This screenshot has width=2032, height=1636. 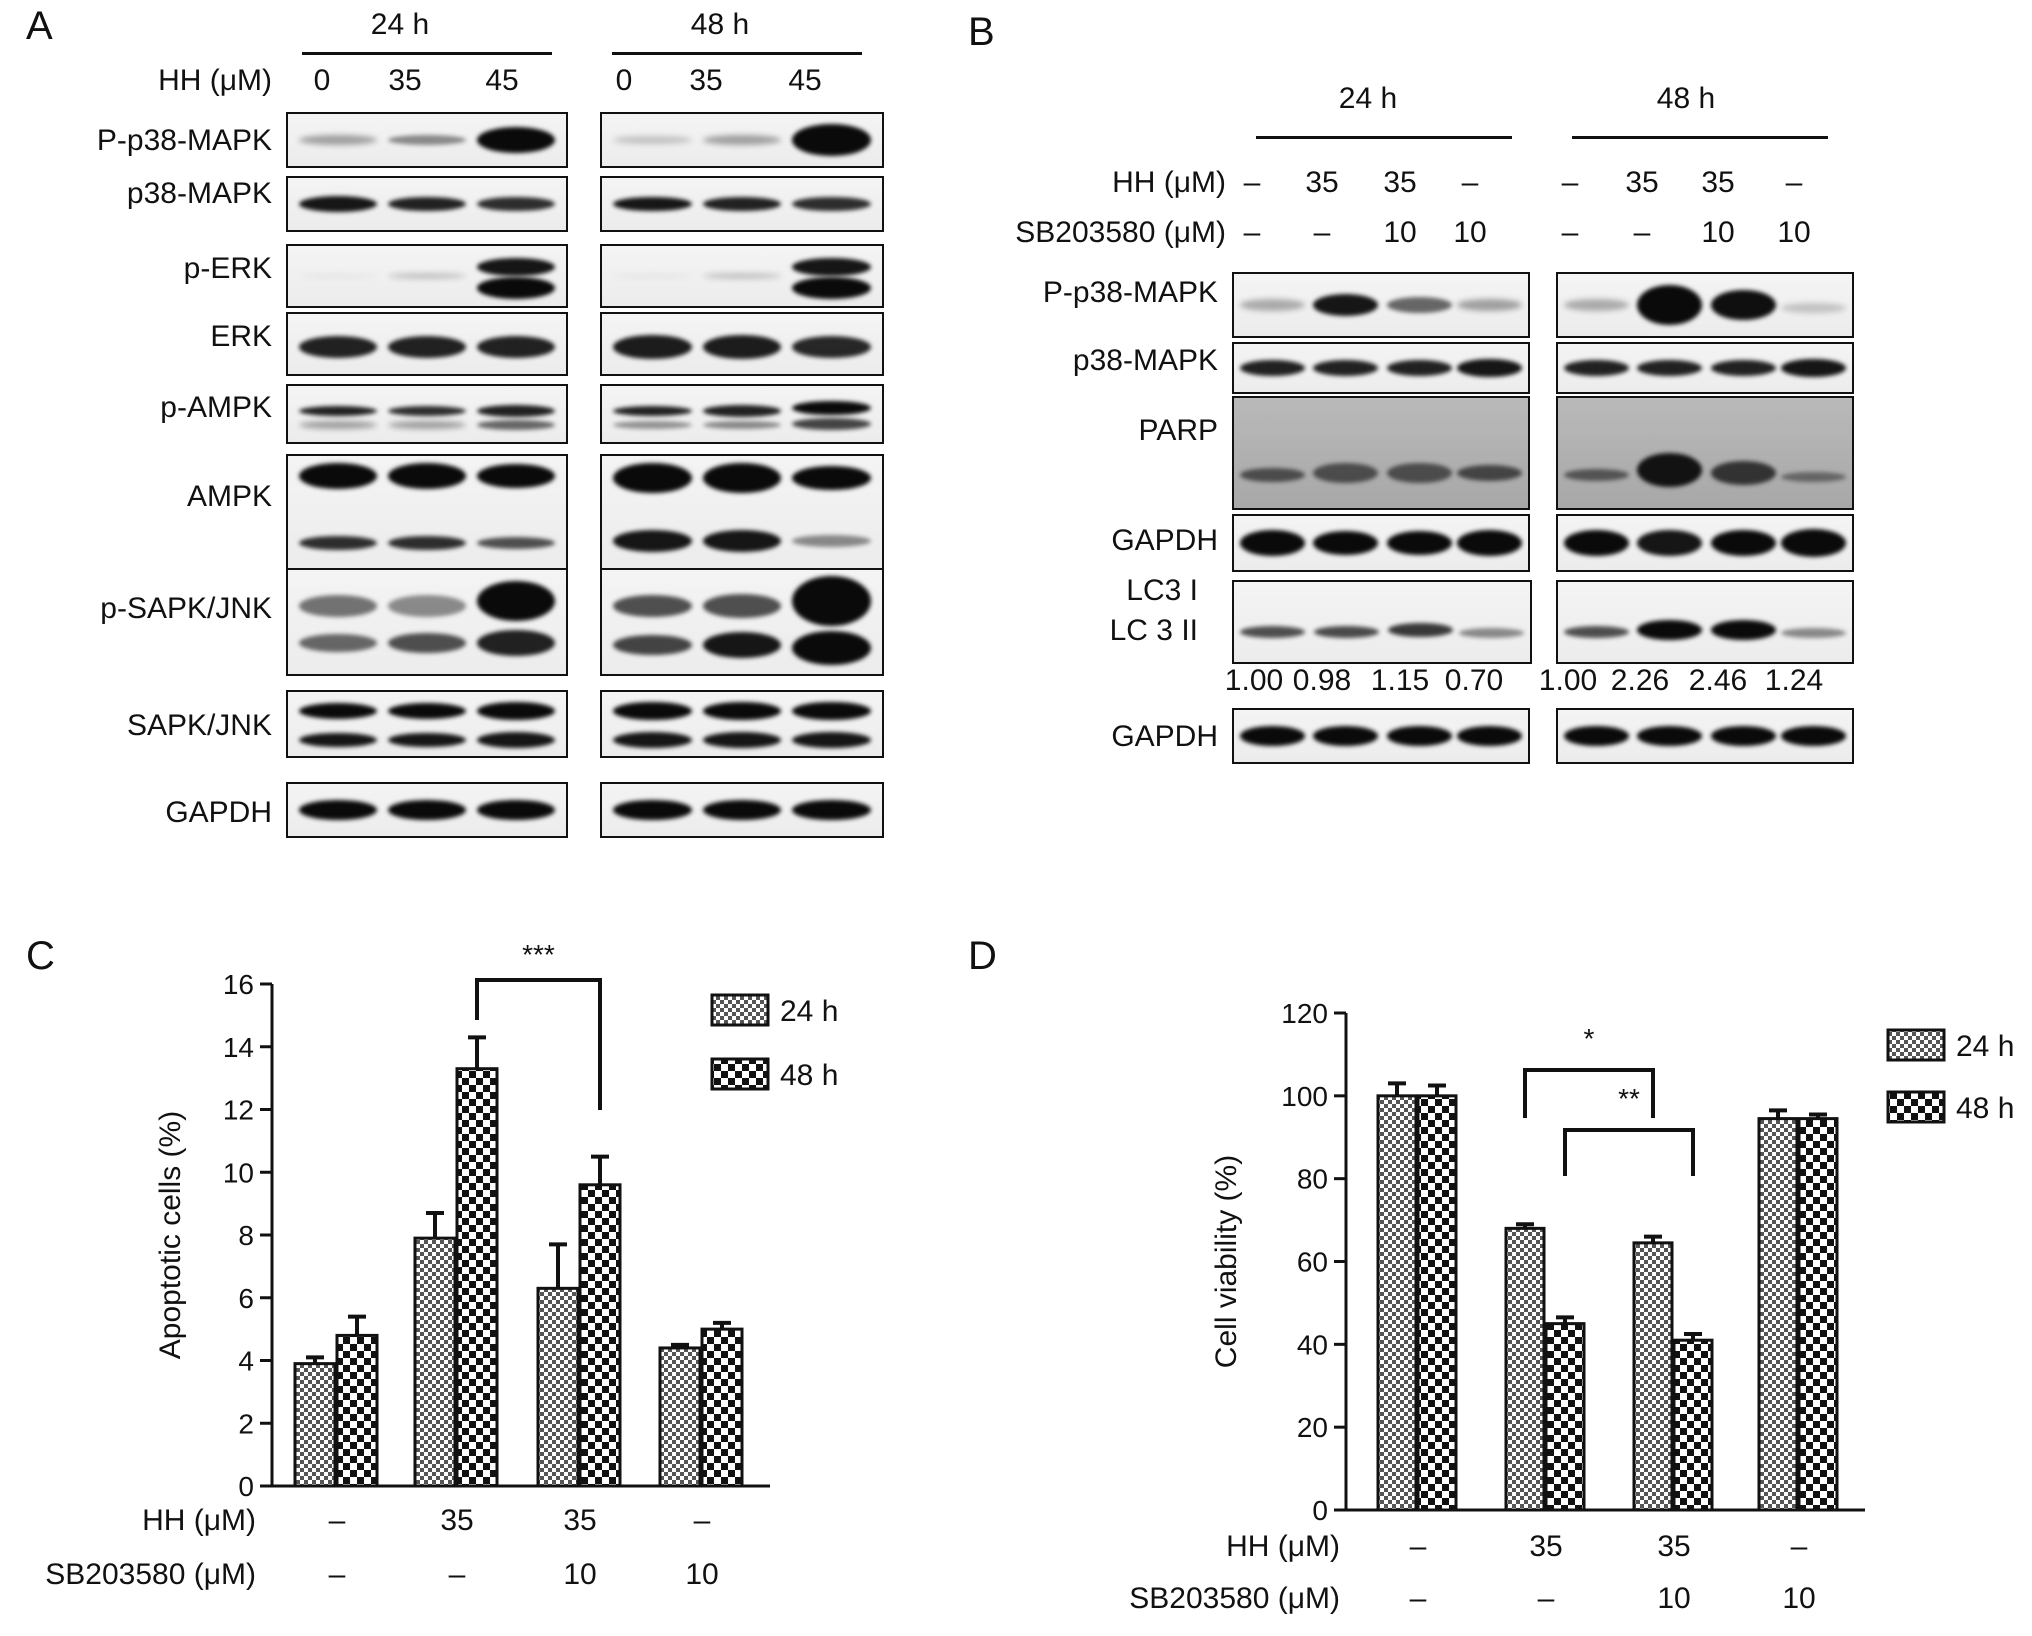 What do you see at coordinates (1642, 232) in the screenshot?
I see `panel-b-sb-value: –` at bounding box center [1642, 232].